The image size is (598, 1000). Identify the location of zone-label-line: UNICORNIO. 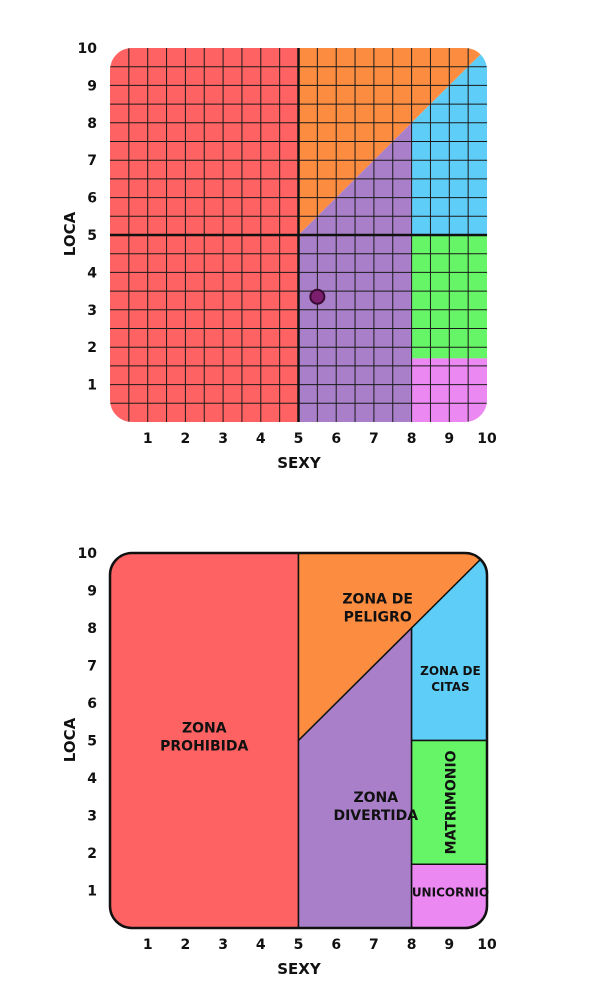
(450, 893).